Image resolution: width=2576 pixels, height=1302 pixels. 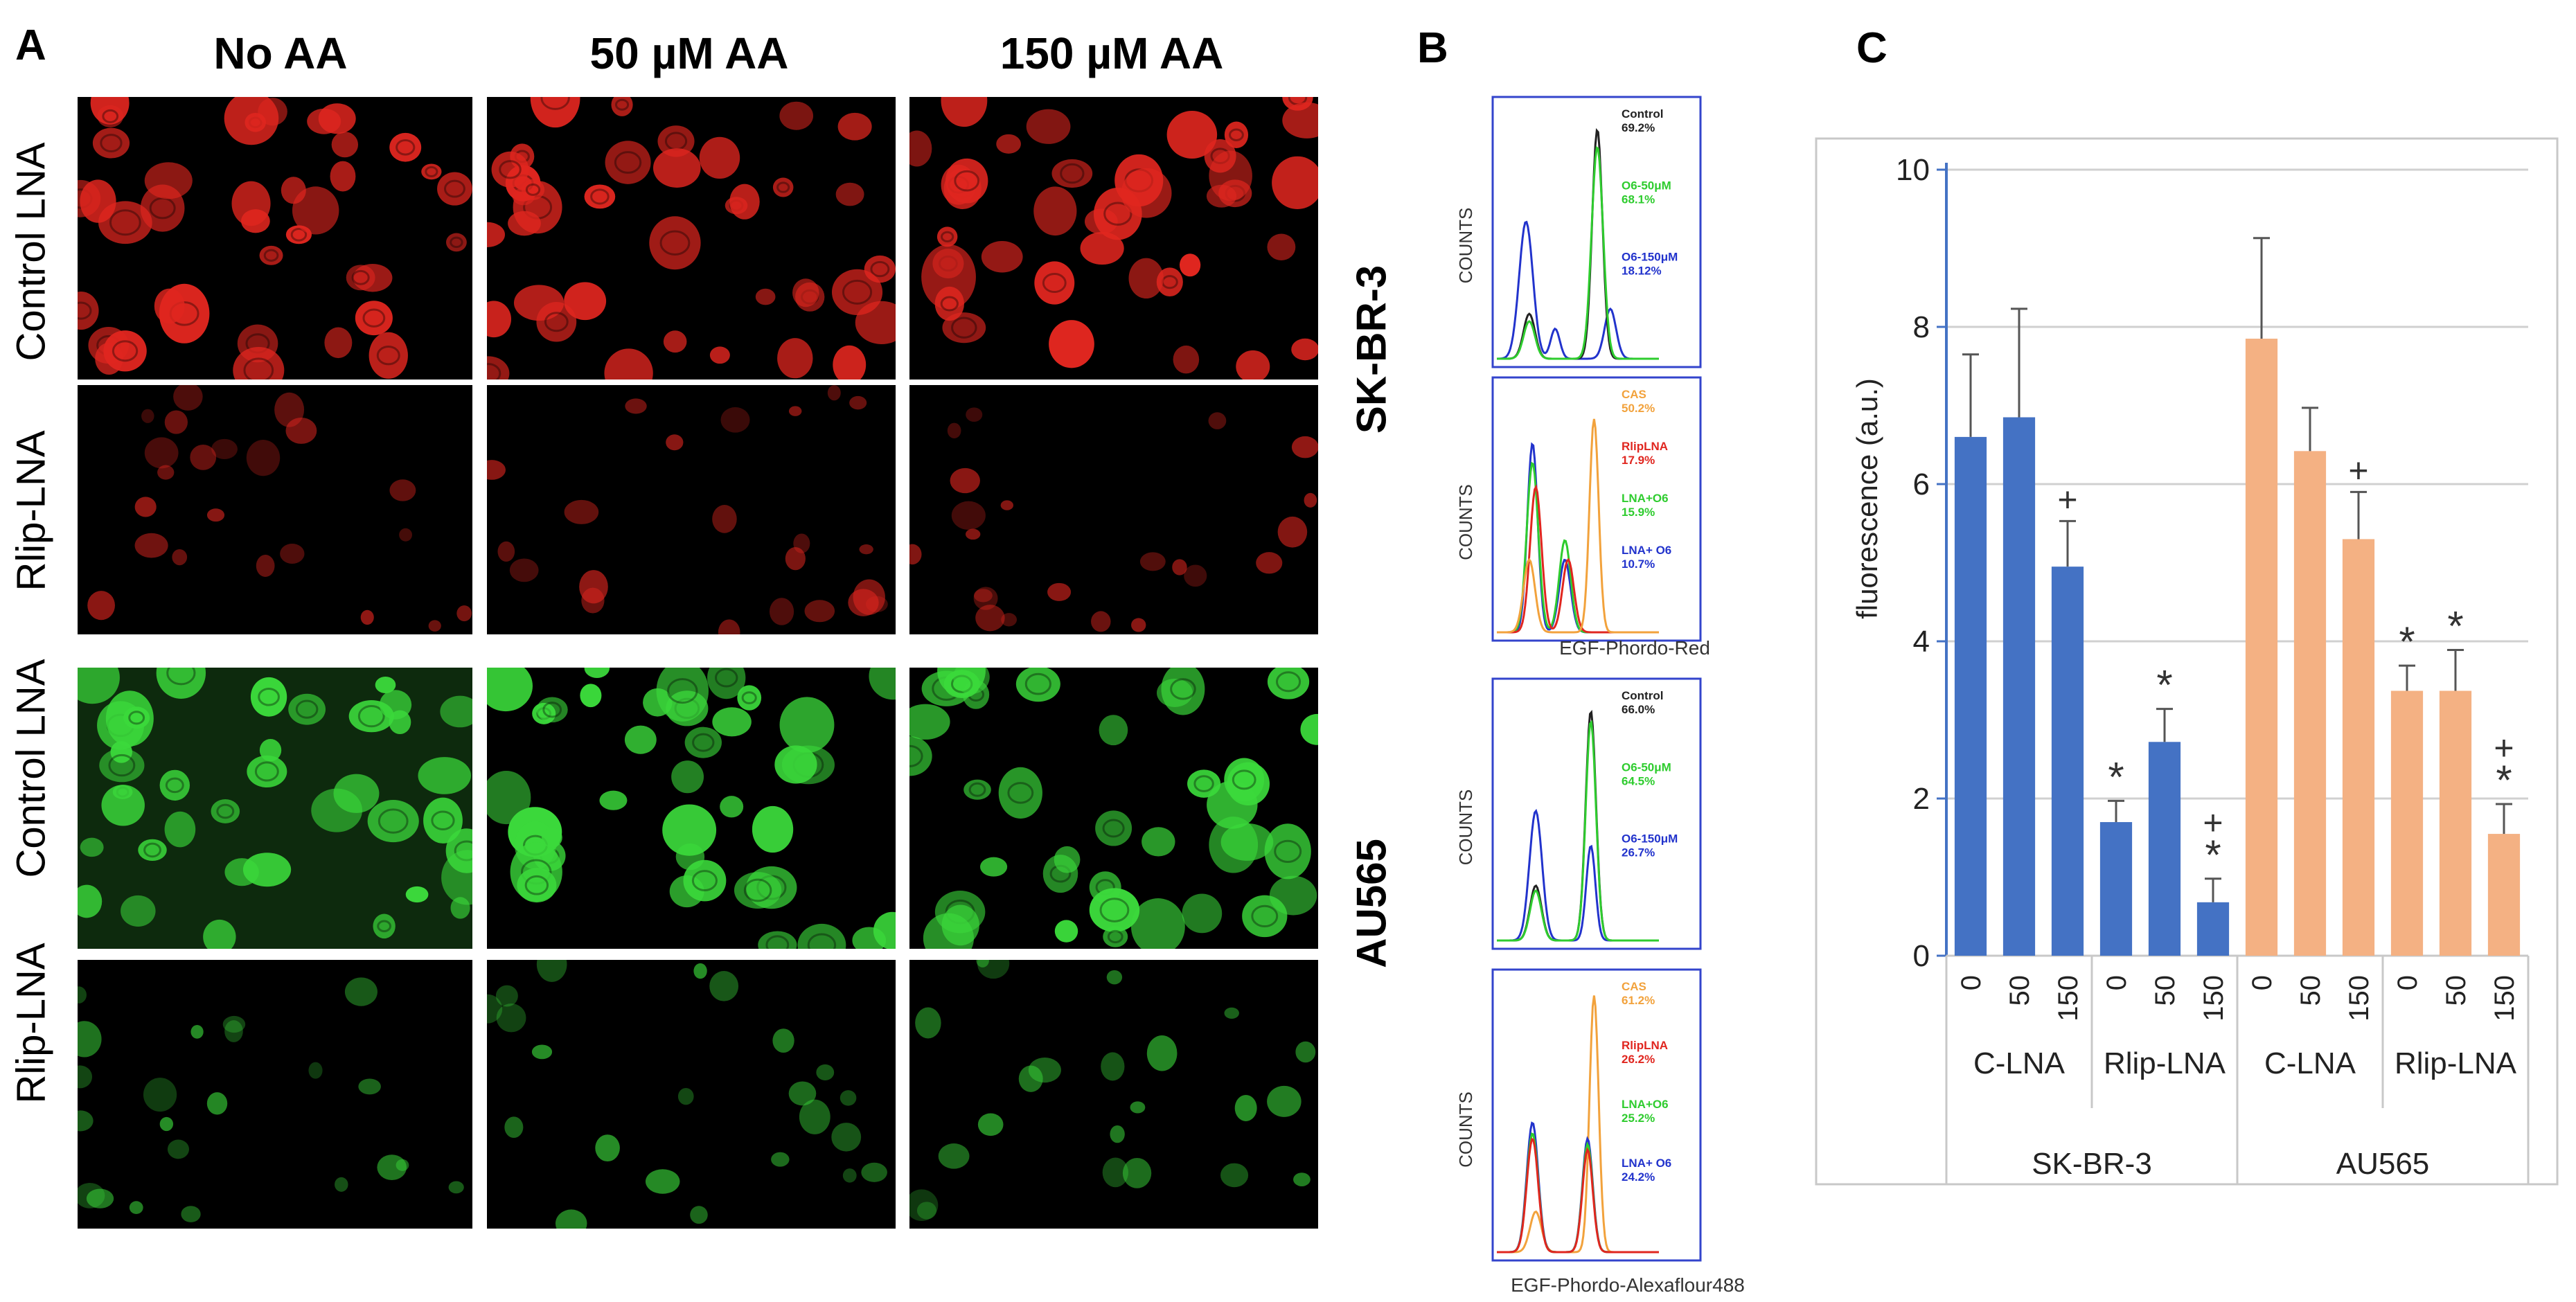 What do you see at coordinates (689, 53) in the screenshot?
I see `column-title-50-aa: 50 µM AA` at bounding box center [689, 53].